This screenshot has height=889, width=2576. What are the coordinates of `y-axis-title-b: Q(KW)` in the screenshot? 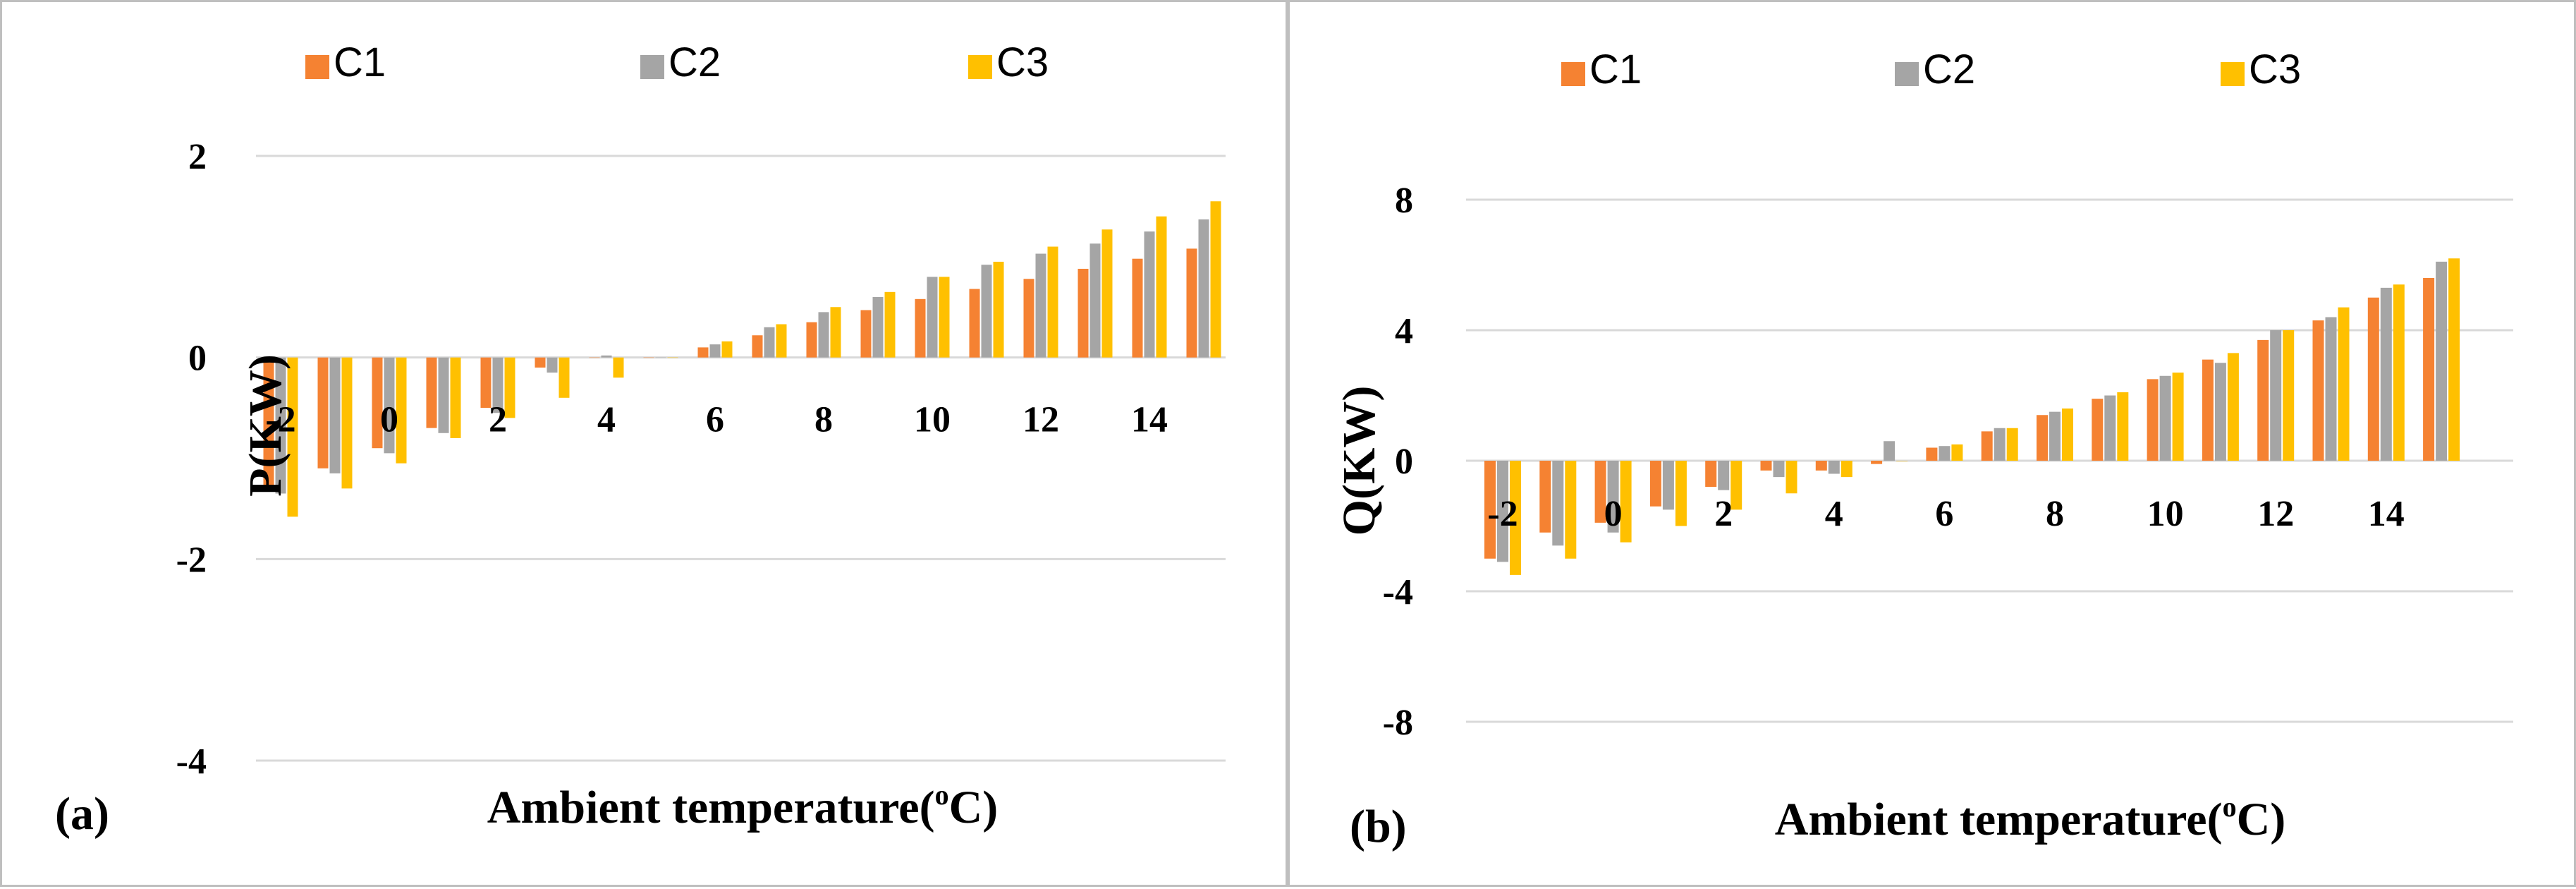 It's located at (1359, 461).